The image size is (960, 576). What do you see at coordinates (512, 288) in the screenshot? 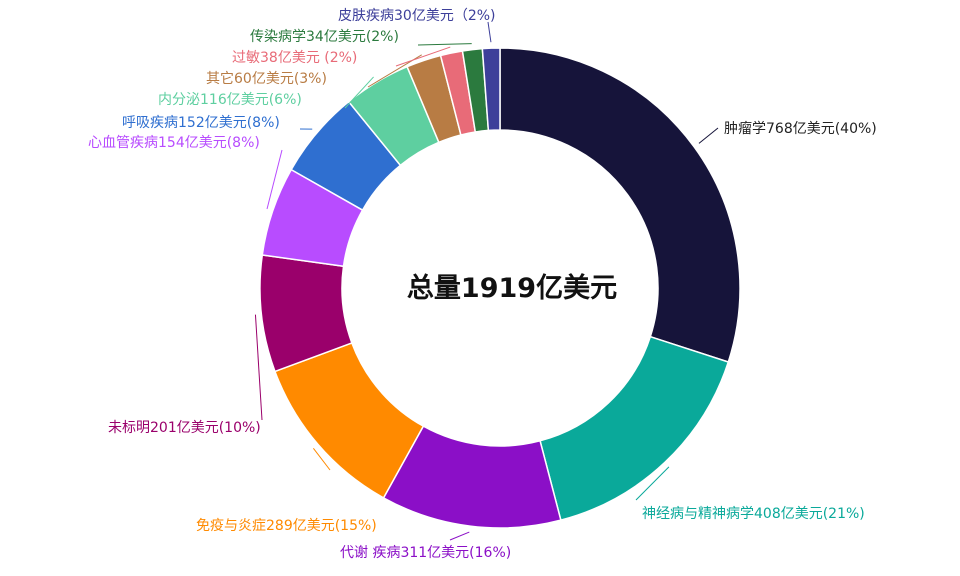
I see `center-total-label: 总量1919亿美元` at bounding box center [512, 288].